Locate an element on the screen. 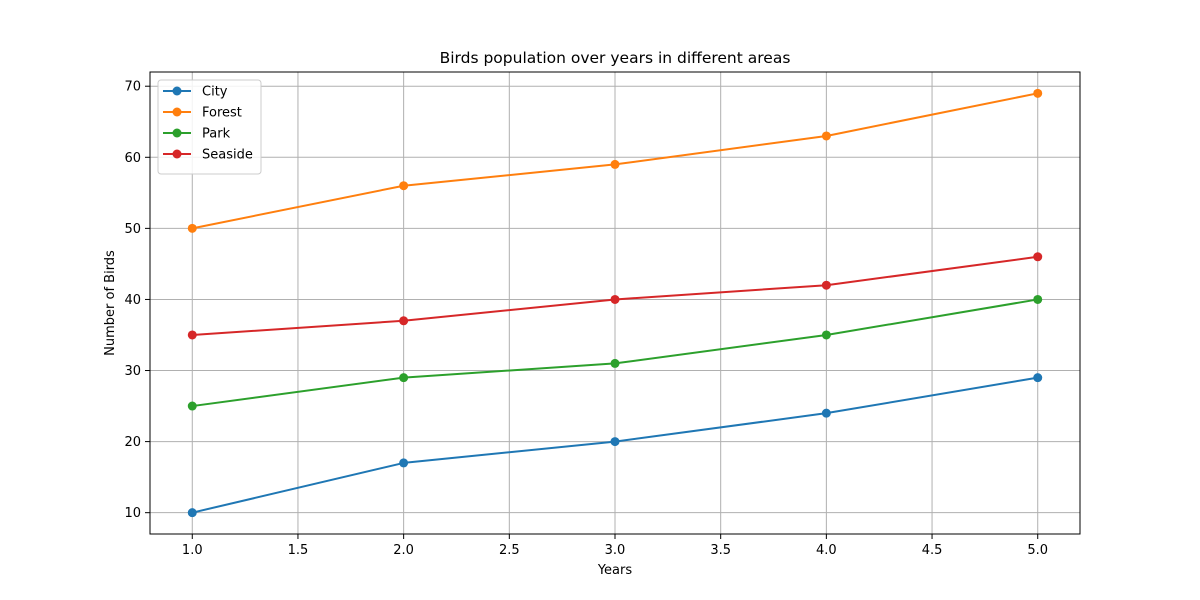  series-park is located at coordinates (615, 352).